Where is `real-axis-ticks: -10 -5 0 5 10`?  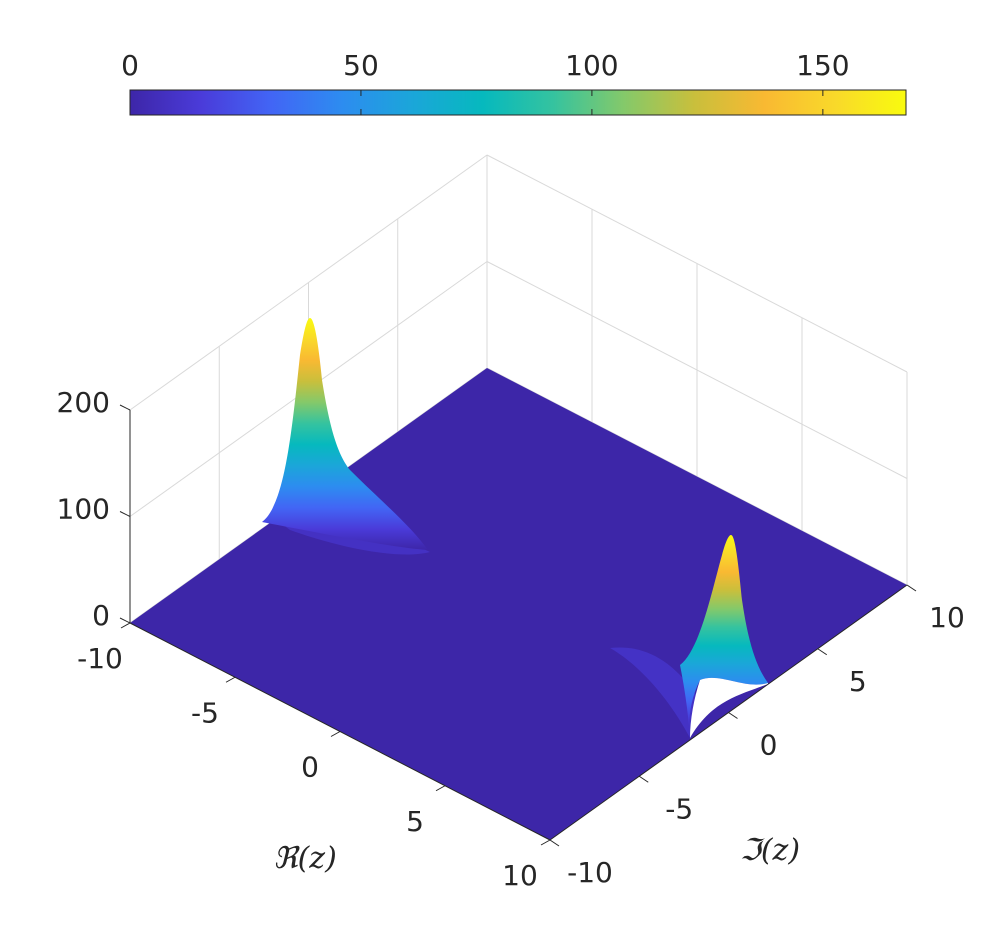
real-axis-ticks: -10 -5 0 5 10 is located at coordinates (314, 757).